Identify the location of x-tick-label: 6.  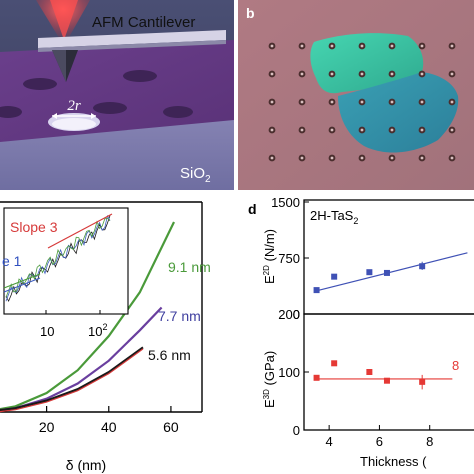
(379, 441).